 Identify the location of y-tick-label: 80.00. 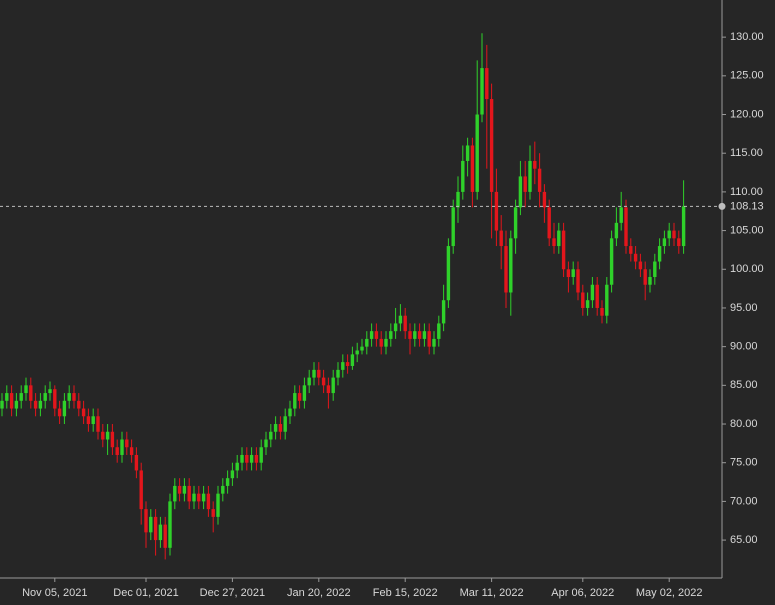
(744, 424).